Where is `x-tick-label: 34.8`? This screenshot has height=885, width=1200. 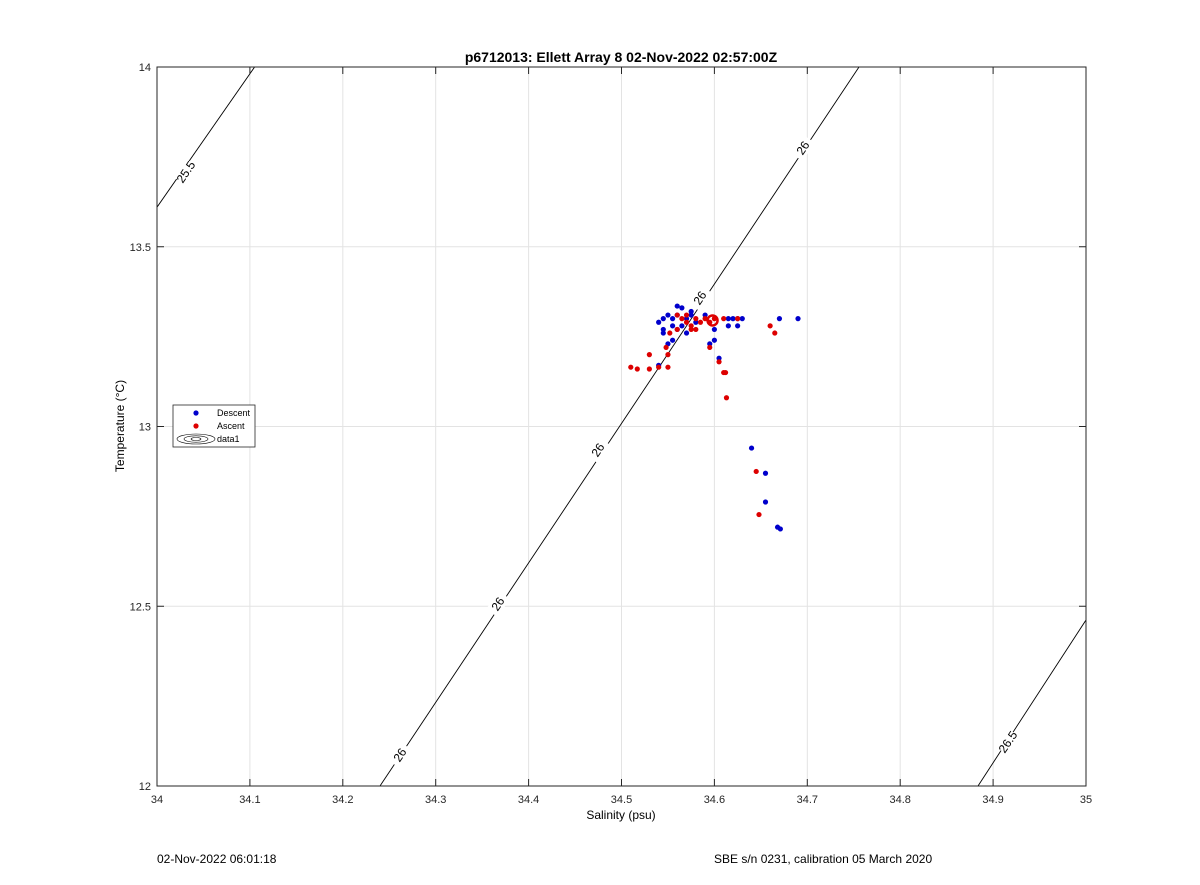
x-tick-label: 34.8 is located at coordinates (899, 800).